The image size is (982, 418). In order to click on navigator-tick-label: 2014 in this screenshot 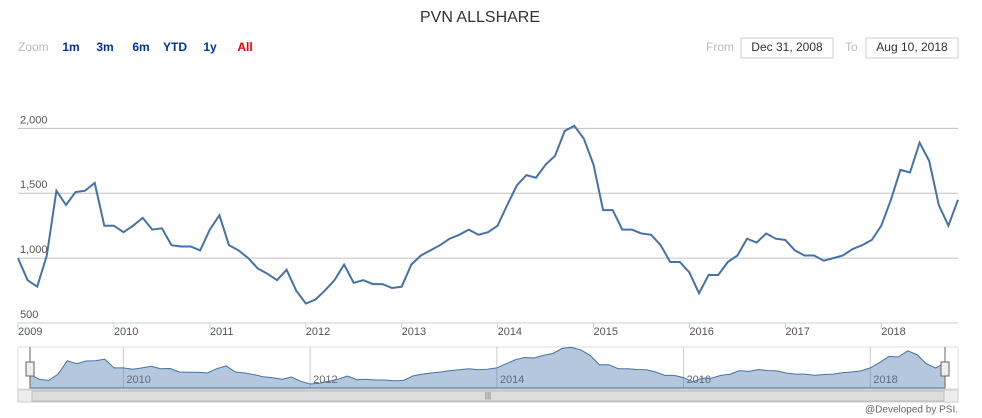, I will do `click(512, 380)`.